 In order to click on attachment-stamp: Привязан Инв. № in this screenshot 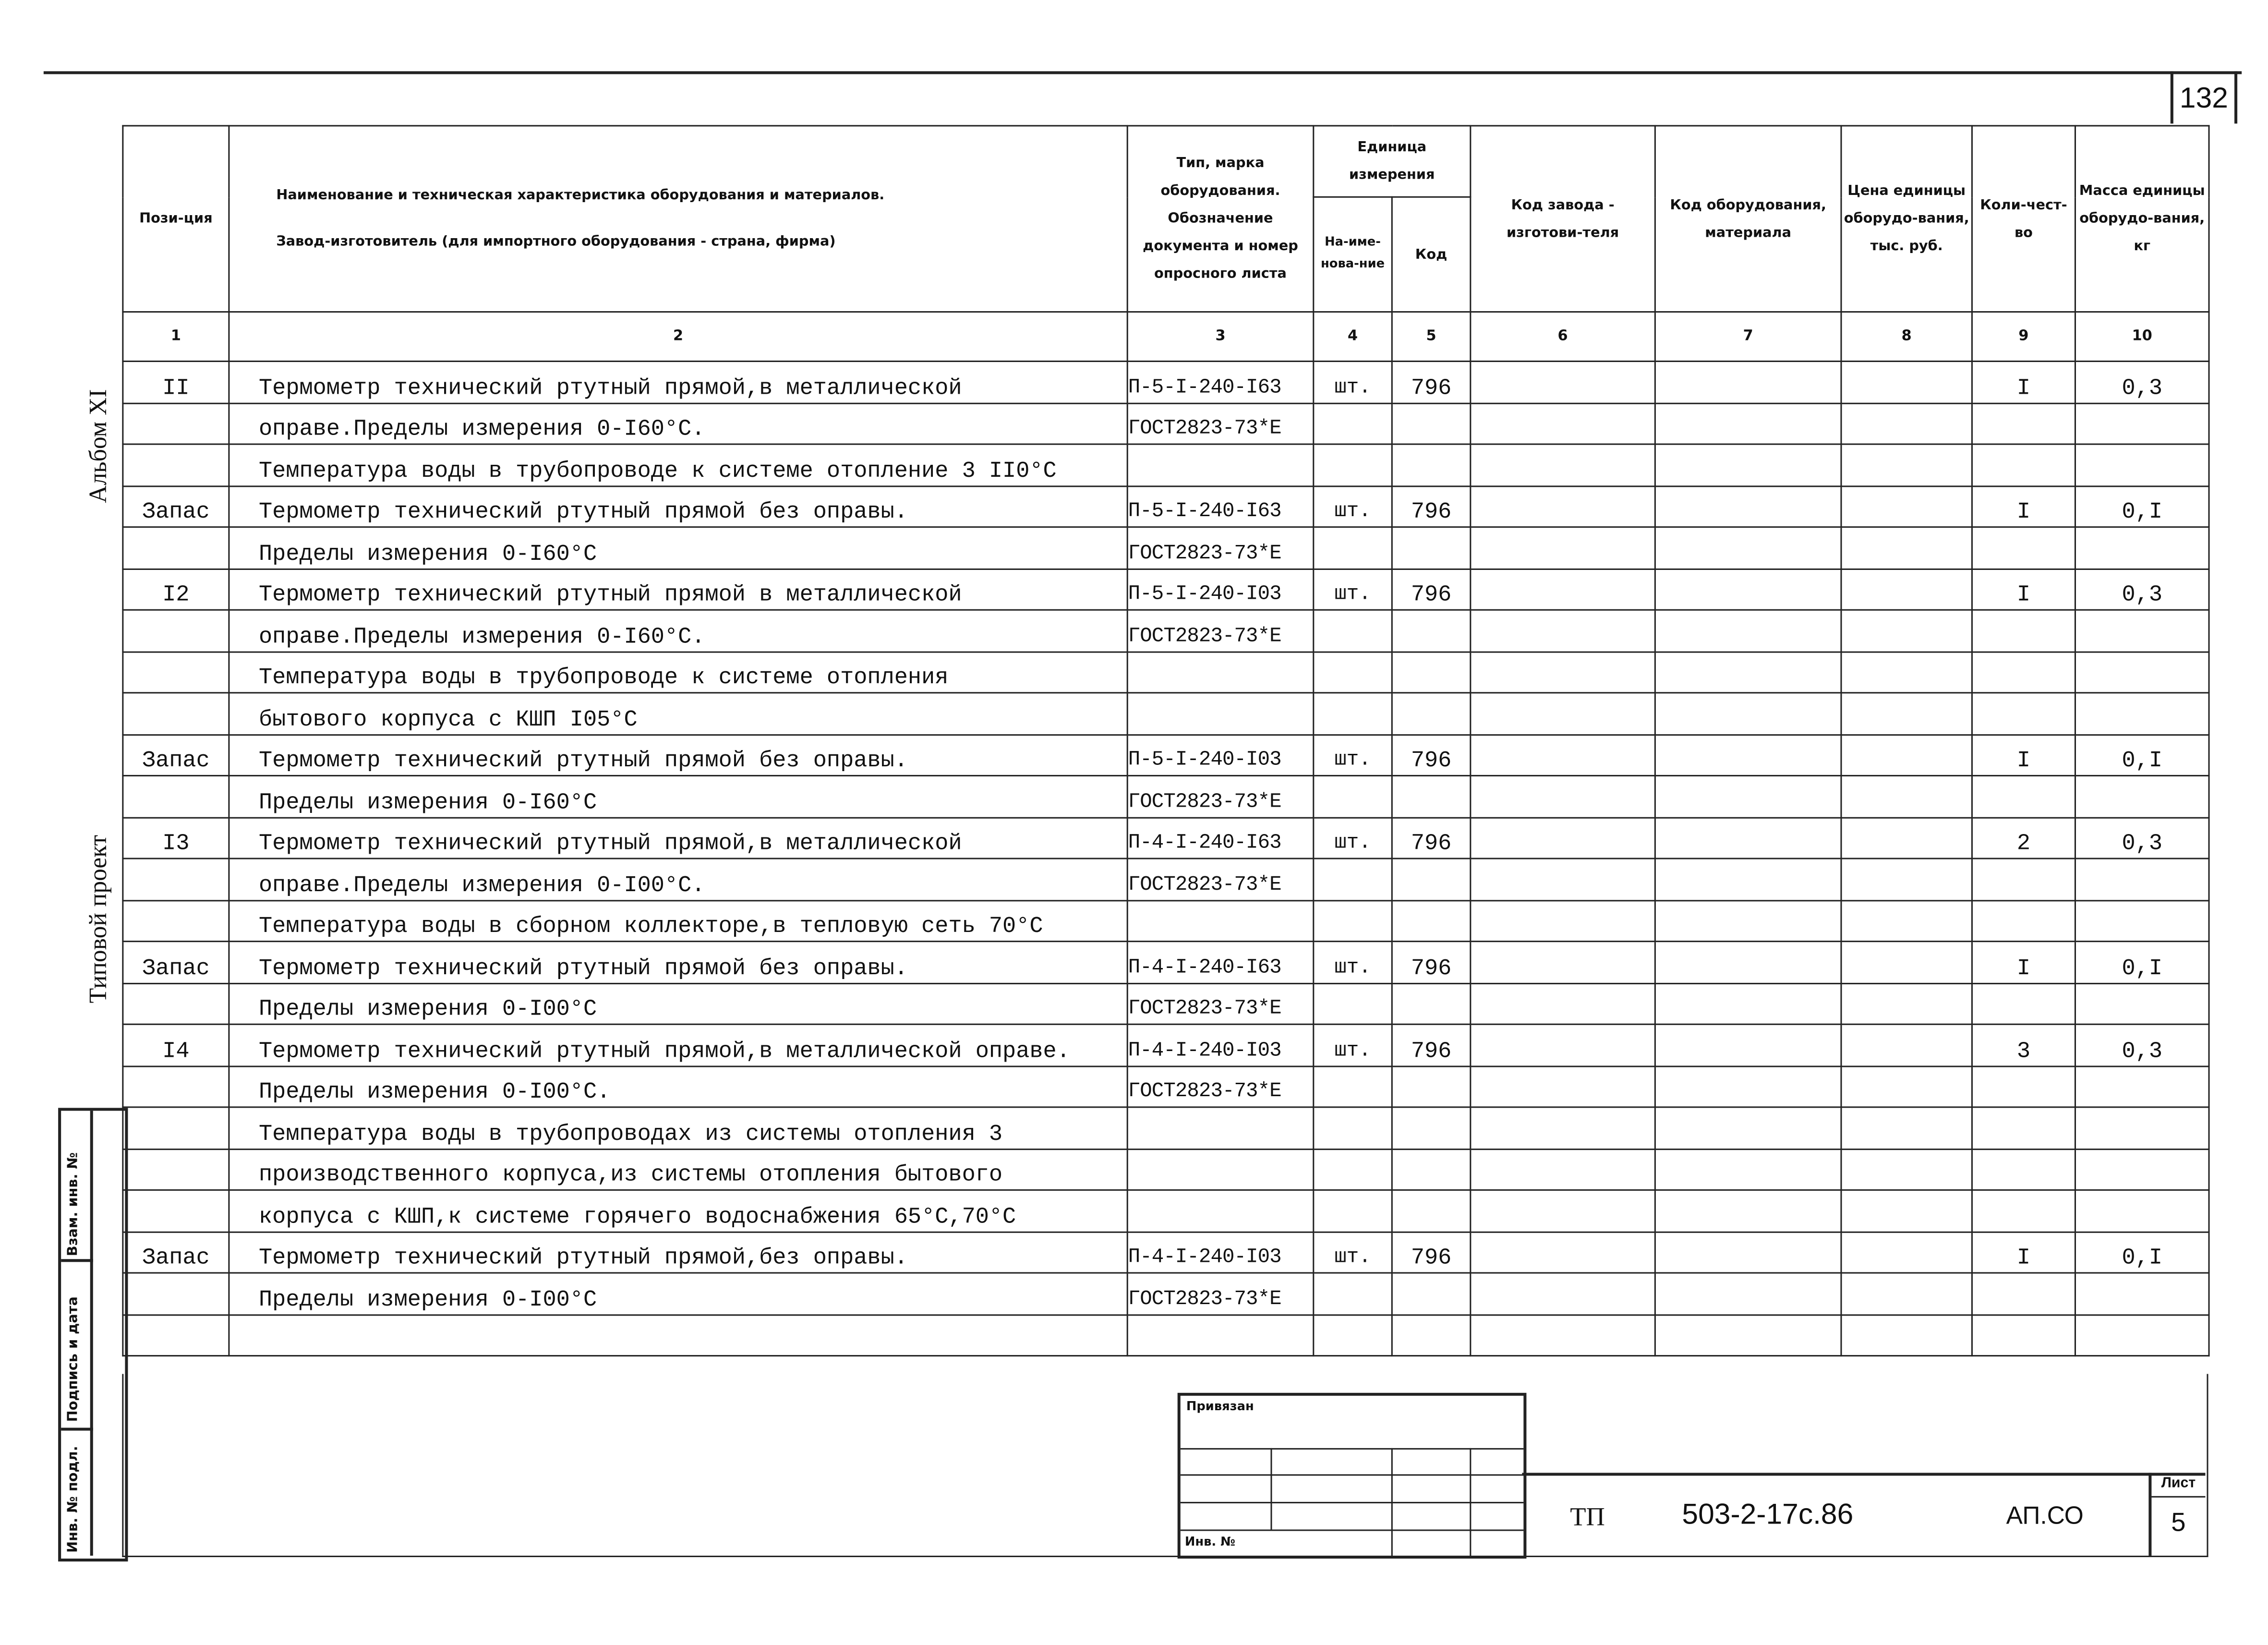, I will do `click(1352, 1476)`.